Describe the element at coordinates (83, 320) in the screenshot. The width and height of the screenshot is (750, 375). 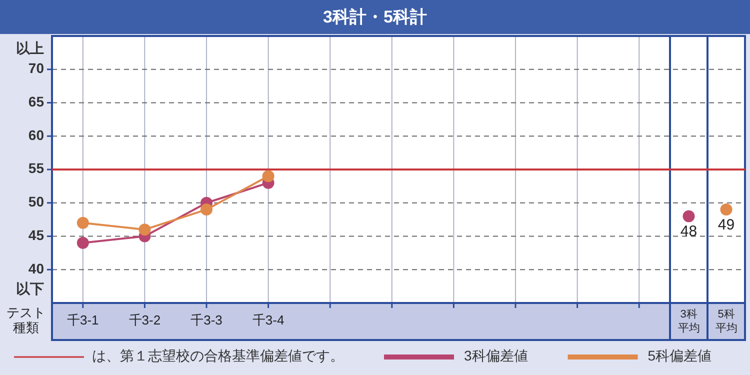
I see `x-tick-label: 千3-1` at that location.